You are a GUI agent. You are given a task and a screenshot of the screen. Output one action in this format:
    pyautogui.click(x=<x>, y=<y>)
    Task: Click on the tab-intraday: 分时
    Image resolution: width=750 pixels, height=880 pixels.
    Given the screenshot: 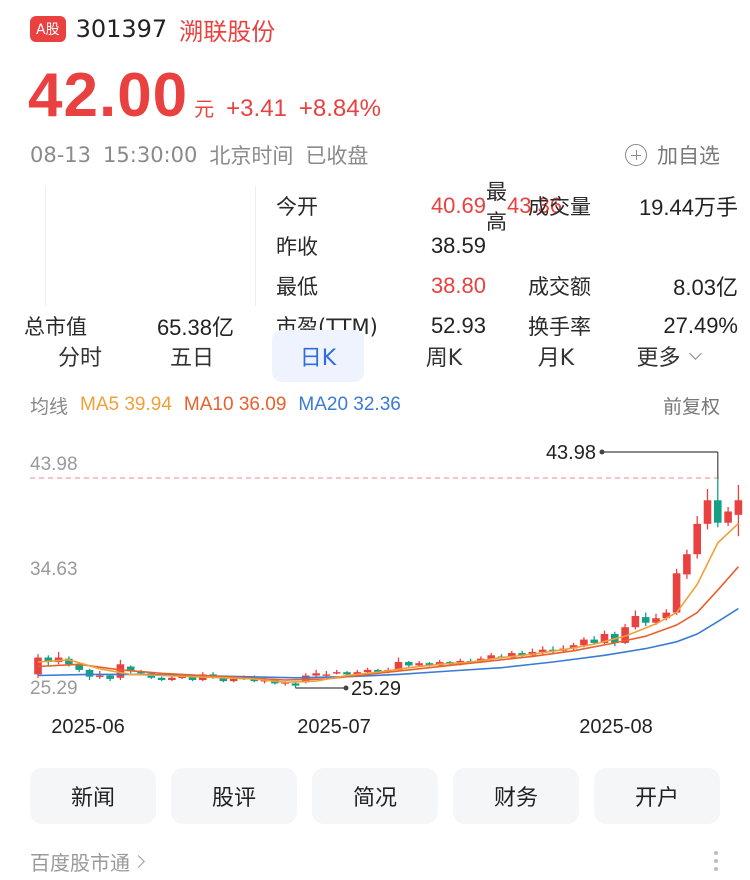 What is the action you would take?
    pyautogui.click(x=79, y=358)
    